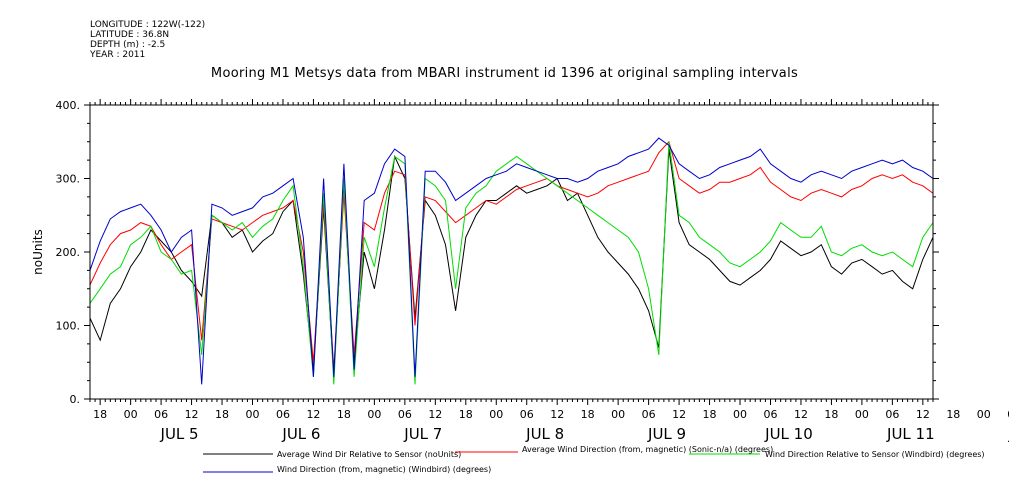 Image resolution: width=1009 pixels, height=504 pixels. Describe the element at coordinates (910, 434) in the screenshot. I see `x-day-label: JUL 11` at that location.